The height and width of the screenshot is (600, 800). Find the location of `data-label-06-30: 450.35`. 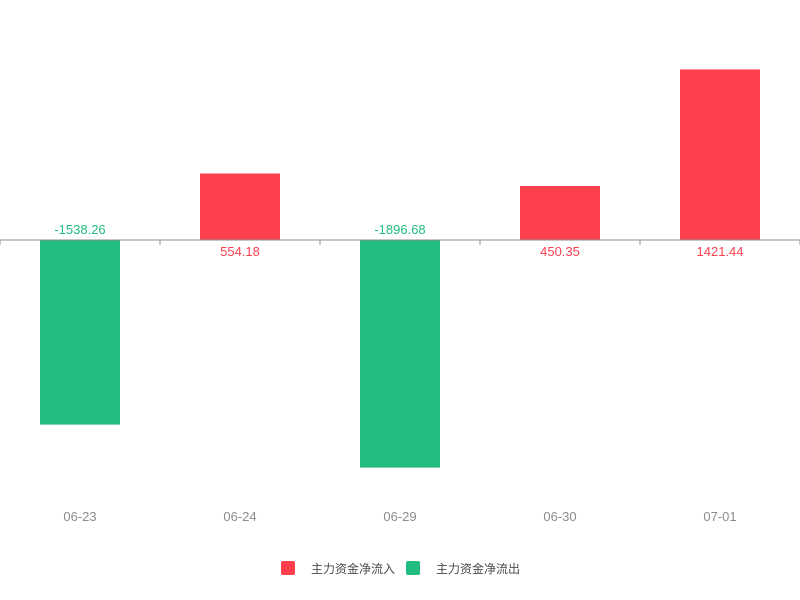

data-label-06-30: 450.35 is located at coordinates (560, 251).